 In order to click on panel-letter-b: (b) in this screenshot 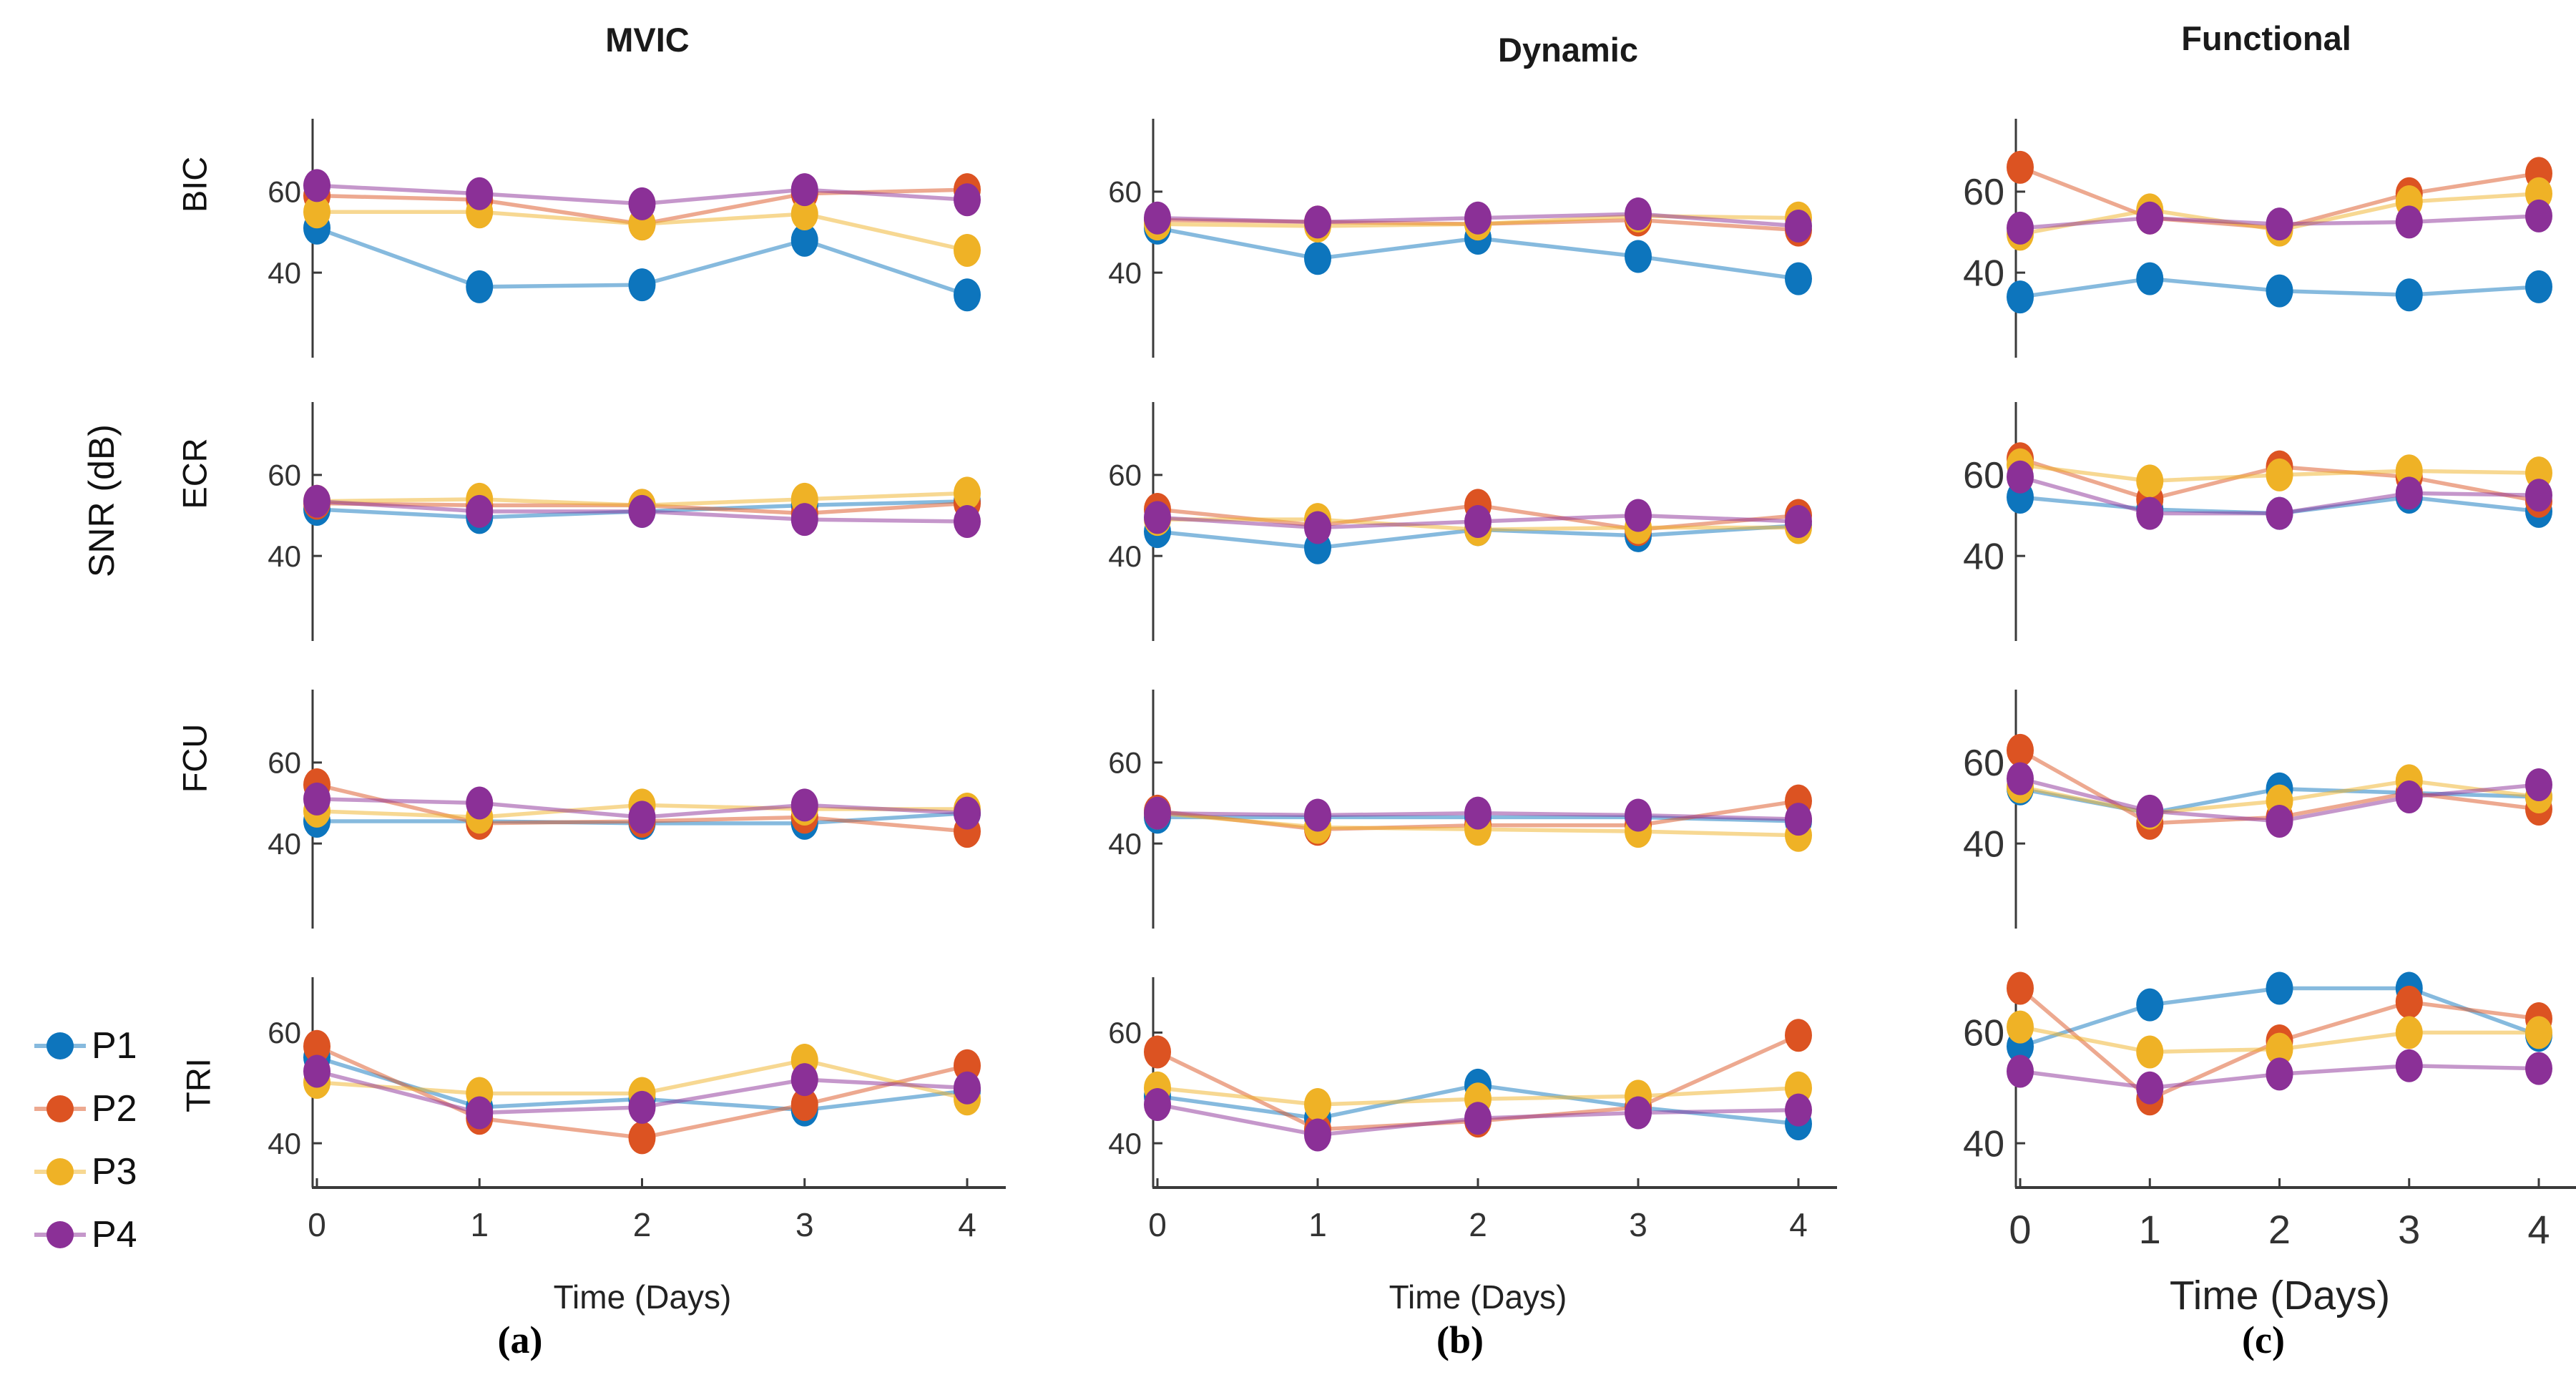, I will do `click(1460, 1339)`.